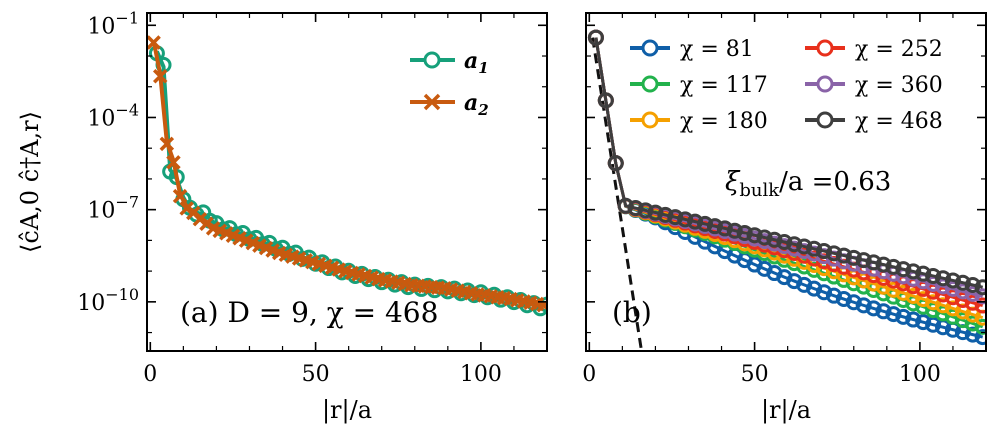 This screenshot has height=435, width=996. Describe the element at coordinates (724, 85) in the screenshot. I see `legend-label-chi-117: χ = 117` at that location.